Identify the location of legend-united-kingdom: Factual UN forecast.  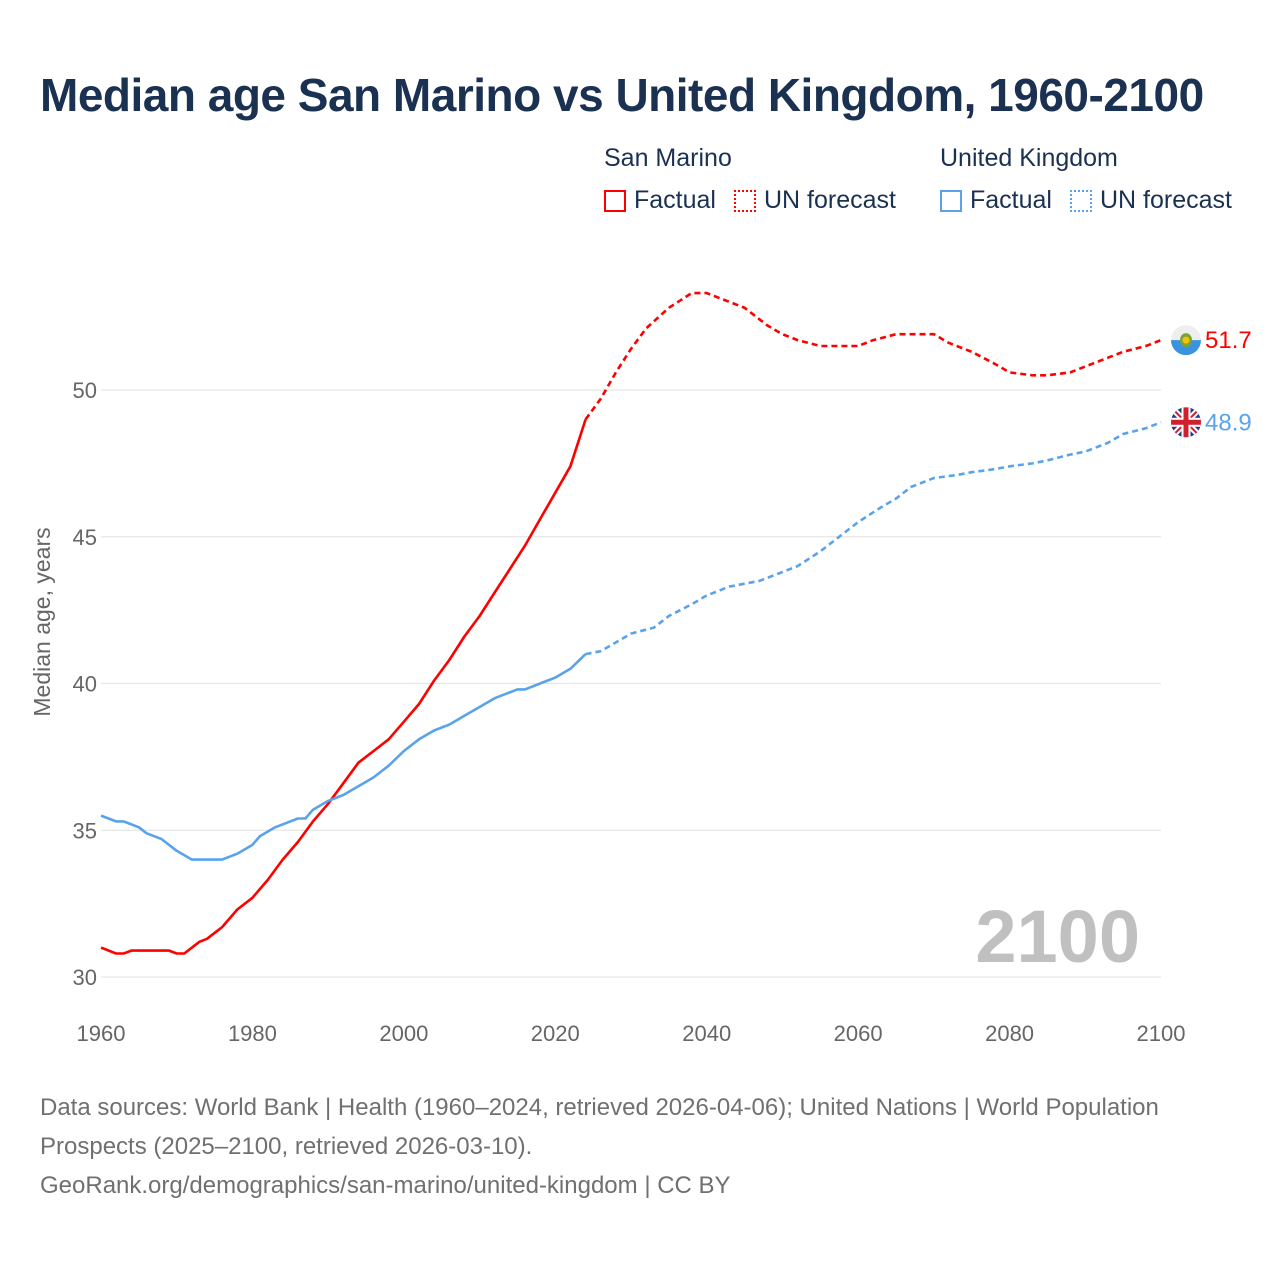
(1095, 200).